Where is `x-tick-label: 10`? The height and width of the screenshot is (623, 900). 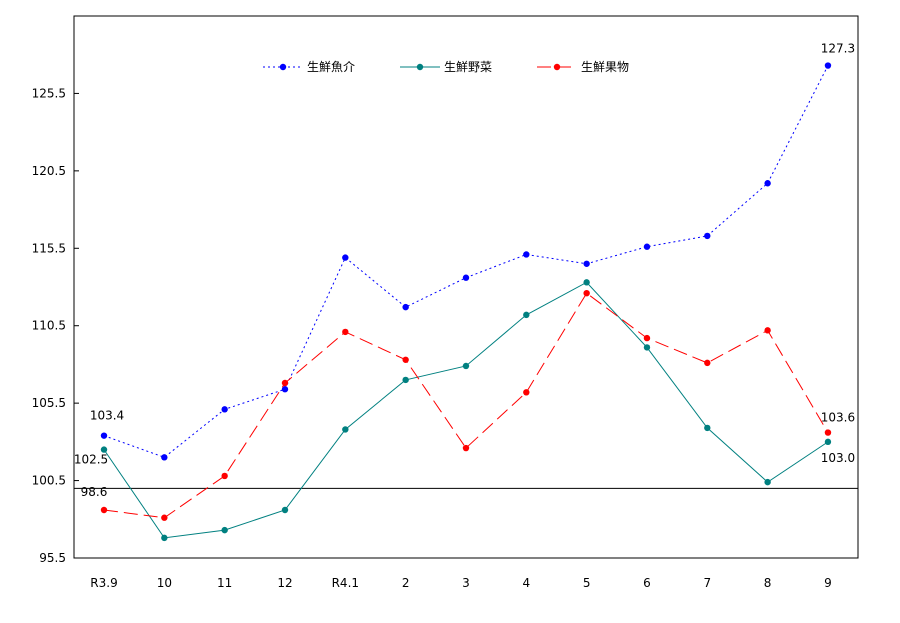 x-tick-label: 10 is located at coordinates (164, 583).